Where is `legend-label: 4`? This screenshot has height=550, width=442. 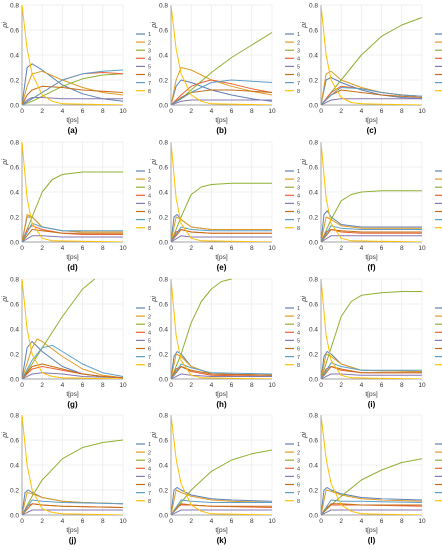 legend-label: 4 is located at coordinates (149, 470).